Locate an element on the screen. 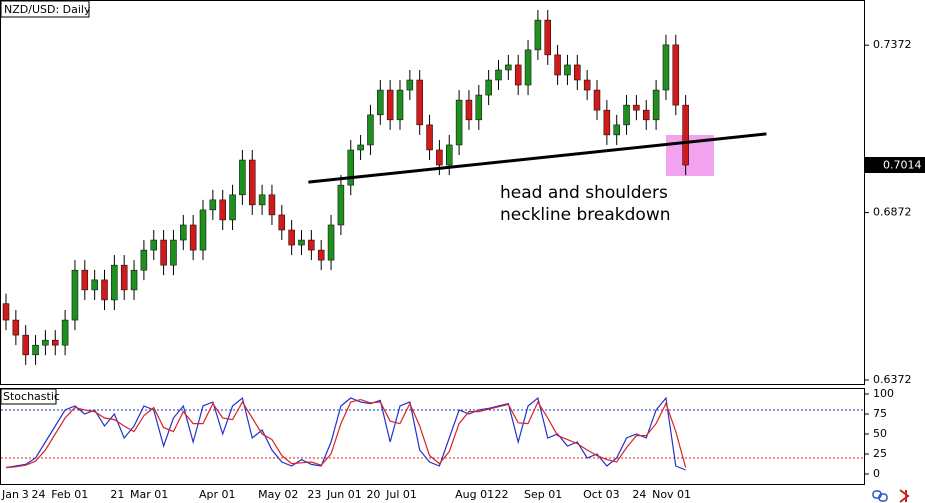  y-tick-label: 0 is located at coordinates (876, 473).